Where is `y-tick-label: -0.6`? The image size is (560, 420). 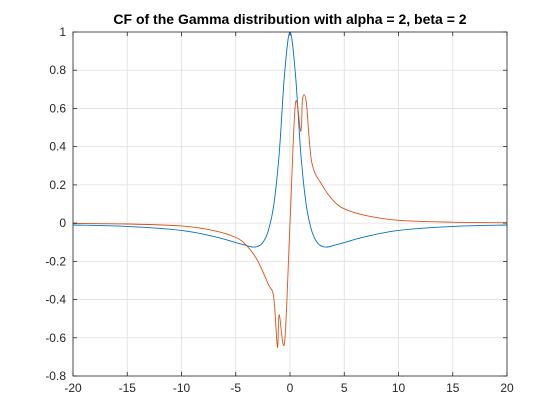 y-tick-label: -0.6 is located at coordinates (55, 338).